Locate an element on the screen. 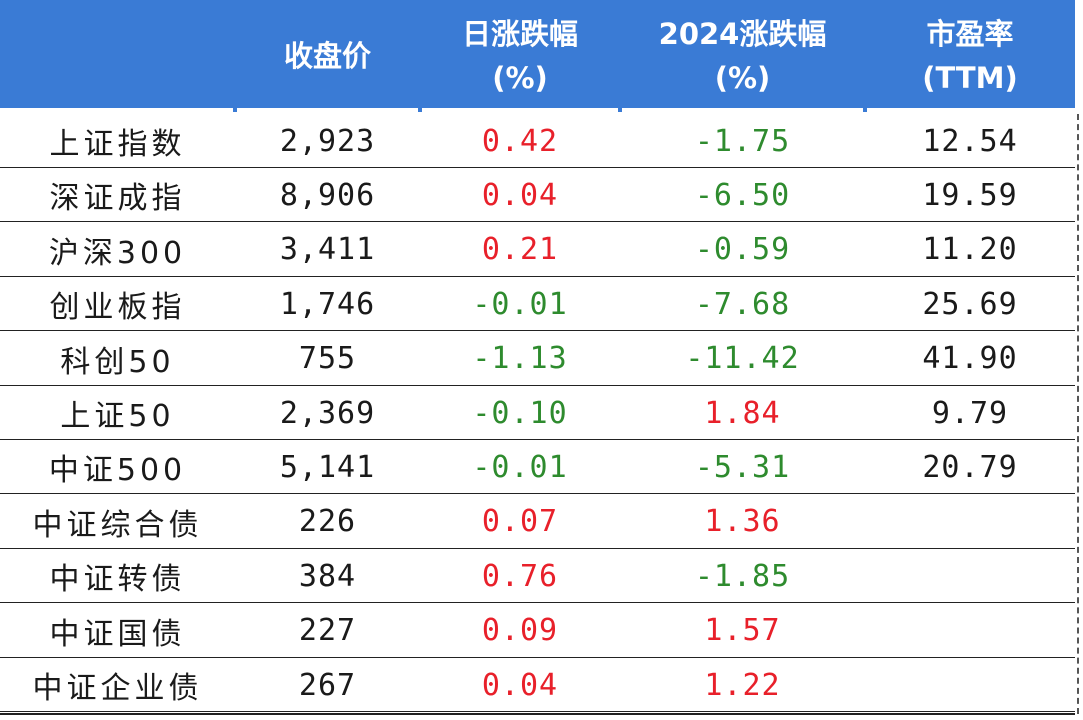 The height and width of the screenshot is (720, 1083). table-row: 中证综合债 226 0.07 1.36 is located at coordinates (537, 522).